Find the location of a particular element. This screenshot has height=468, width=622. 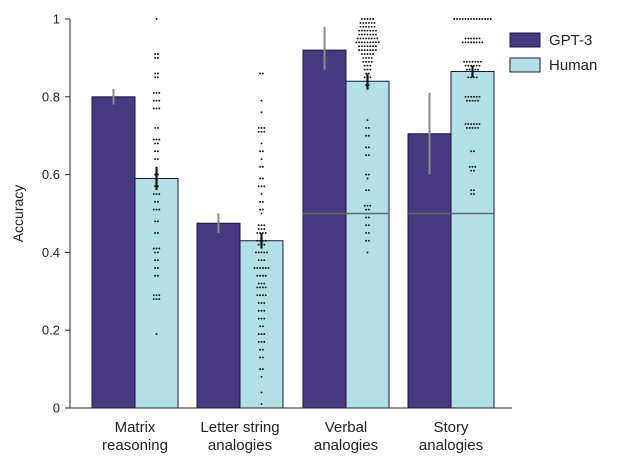

category-label-line: Letter string is located at coordinates (239, 427).